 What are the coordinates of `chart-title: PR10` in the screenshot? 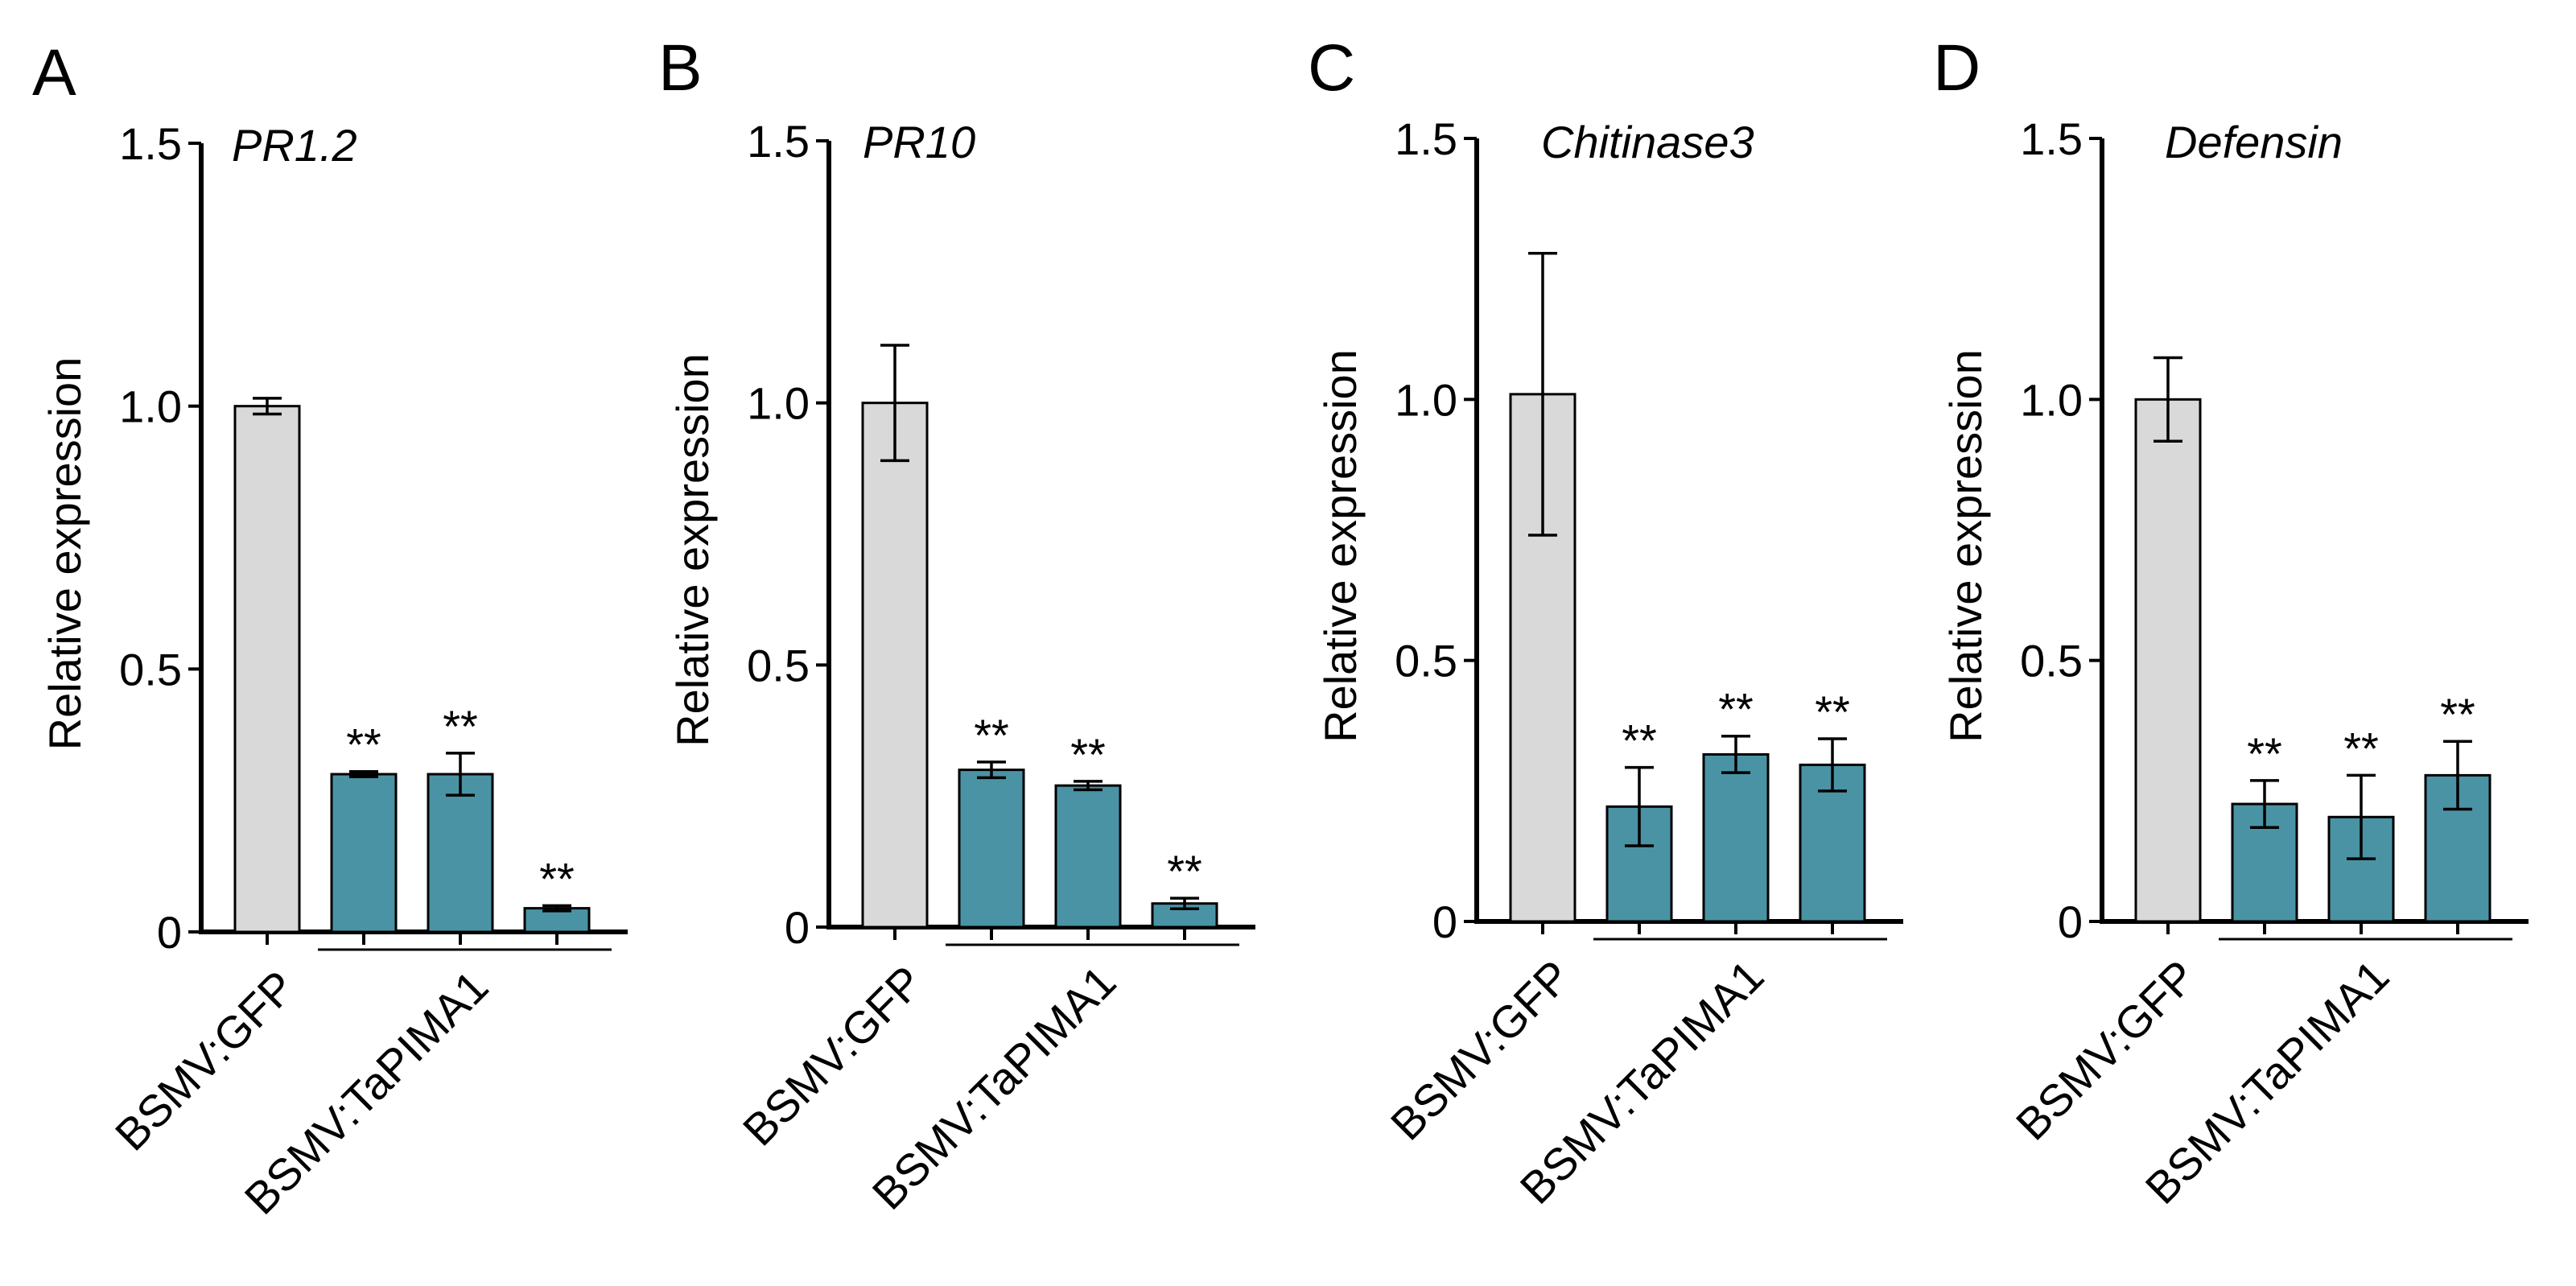 It's located at (919, 142).